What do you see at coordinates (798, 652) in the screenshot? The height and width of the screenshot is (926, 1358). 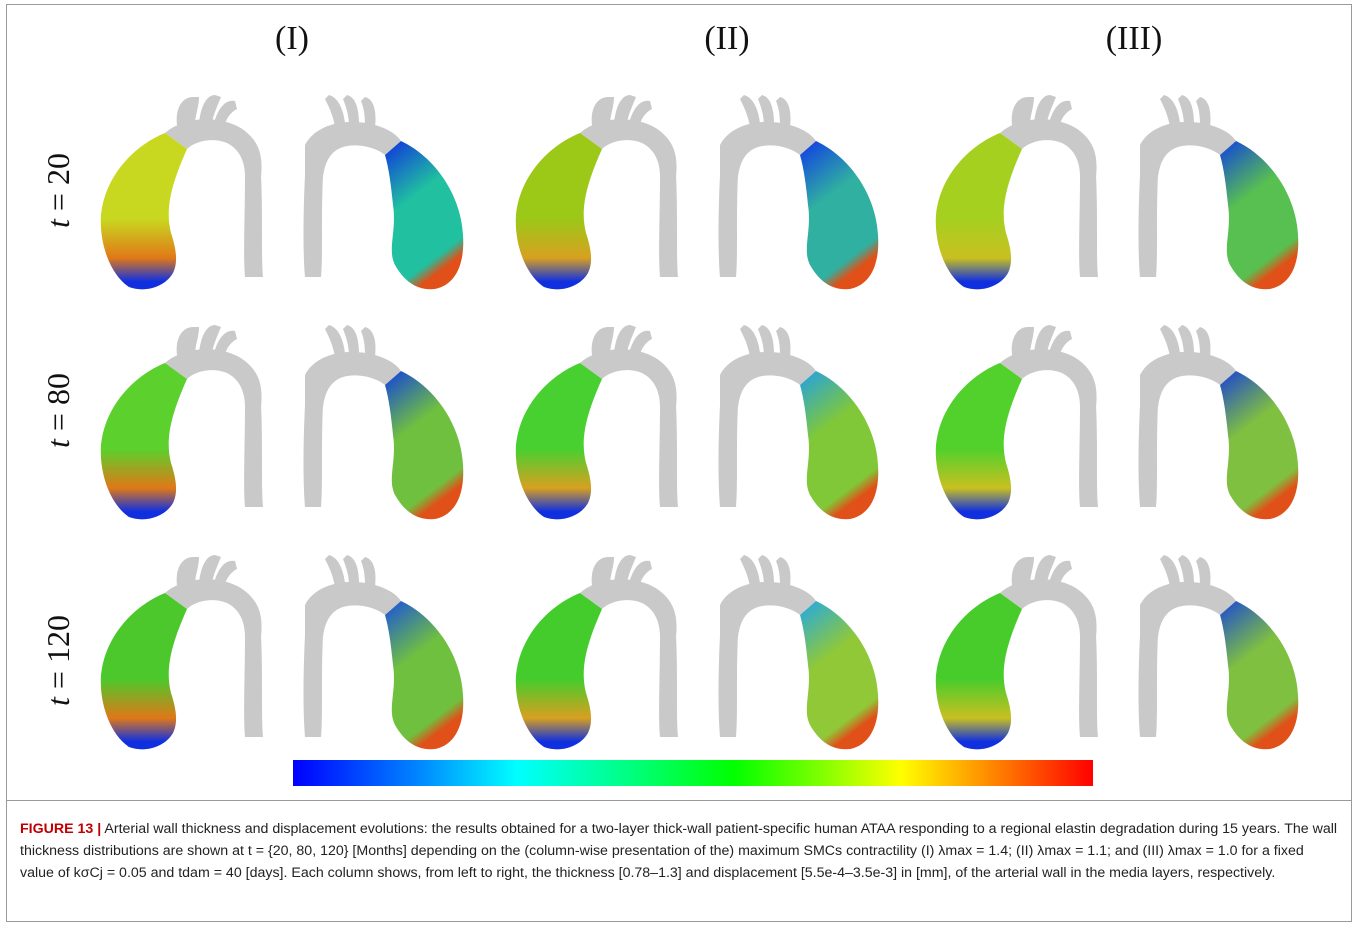 I see `displacement-aorta-r3-c2` at bounding box center [798, 652].